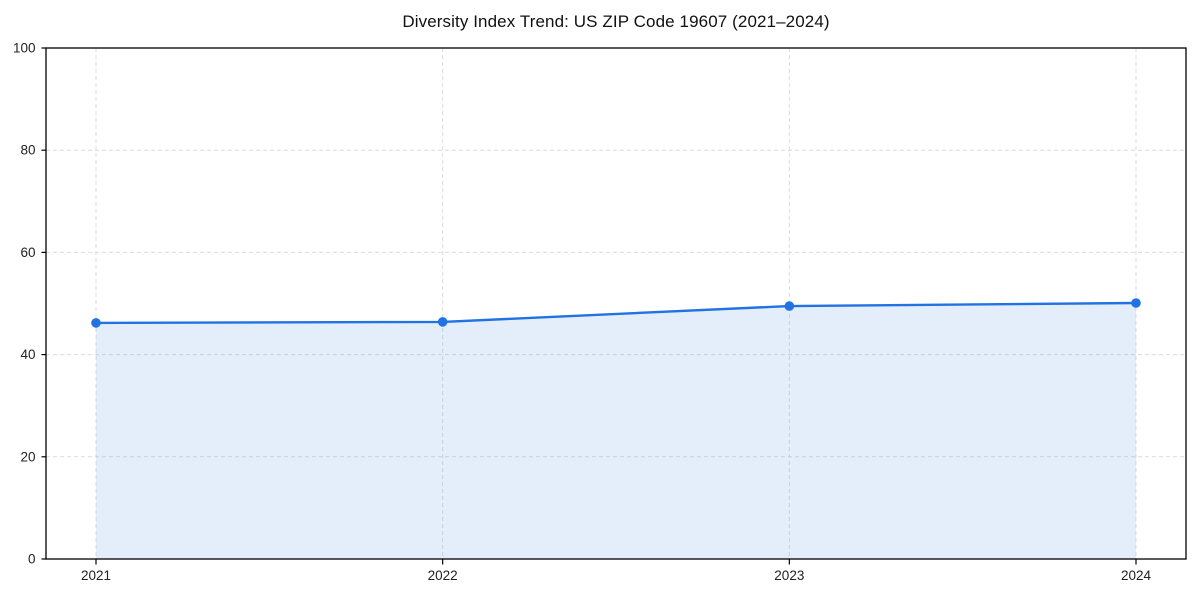 The height and width of the screenshot is (600, 1200). I want to click on x-tick-label: 2023, so click(789, 575).